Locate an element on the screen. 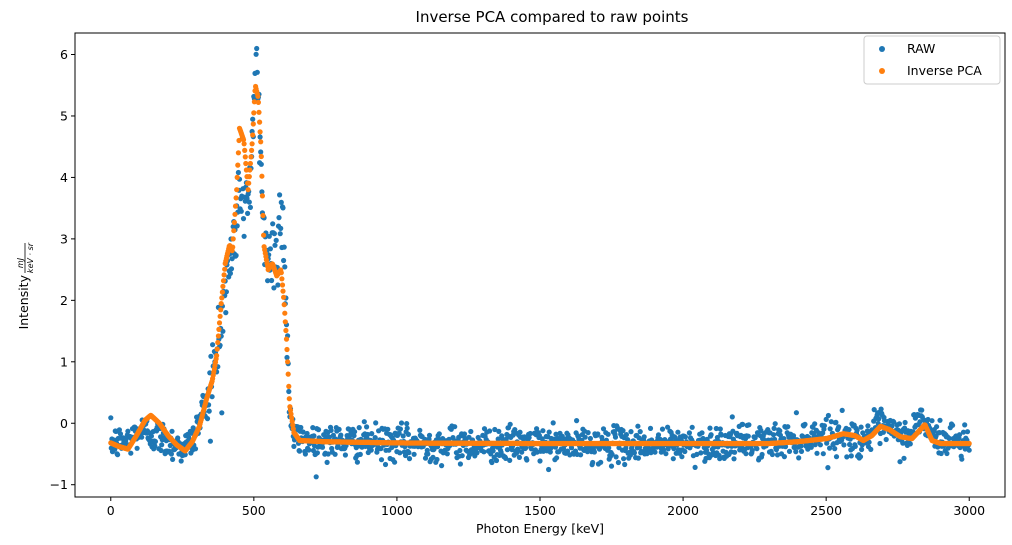 This screenshot has height=545, width=1012. legend-box is located at coordinates (932, 60).